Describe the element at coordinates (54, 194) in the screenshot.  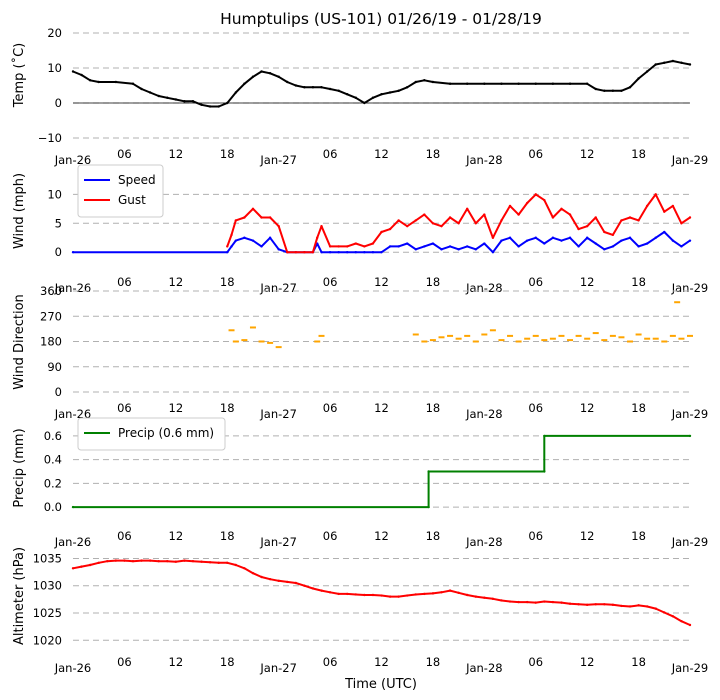
I see `y-tick-label: 10` at that location.